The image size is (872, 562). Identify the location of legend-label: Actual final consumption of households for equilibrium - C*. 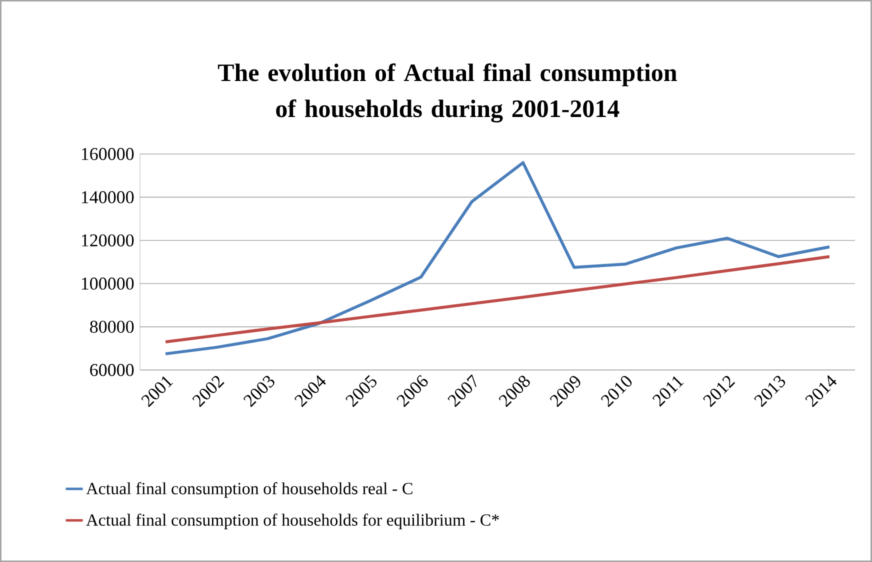
(292, 522).